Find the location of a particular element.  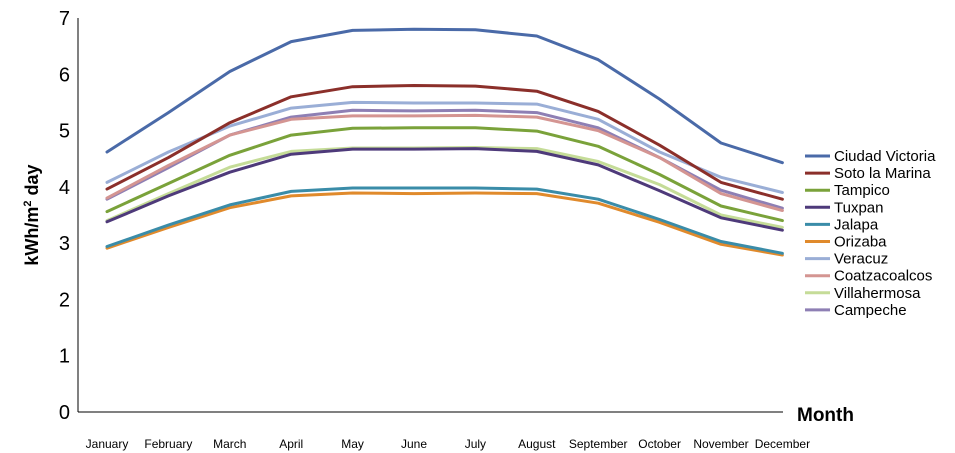

x-tick-label: January is located at coordinates (107, 444).